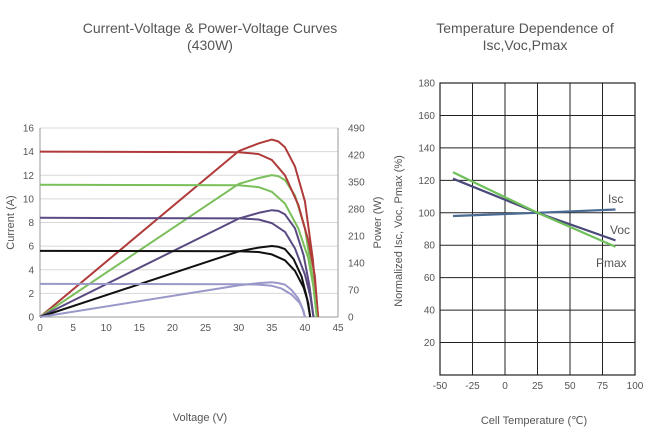 The height and width of the screenshot is (434, 650). I want to click on chart2-y-tick: 60, so click(430, 278).